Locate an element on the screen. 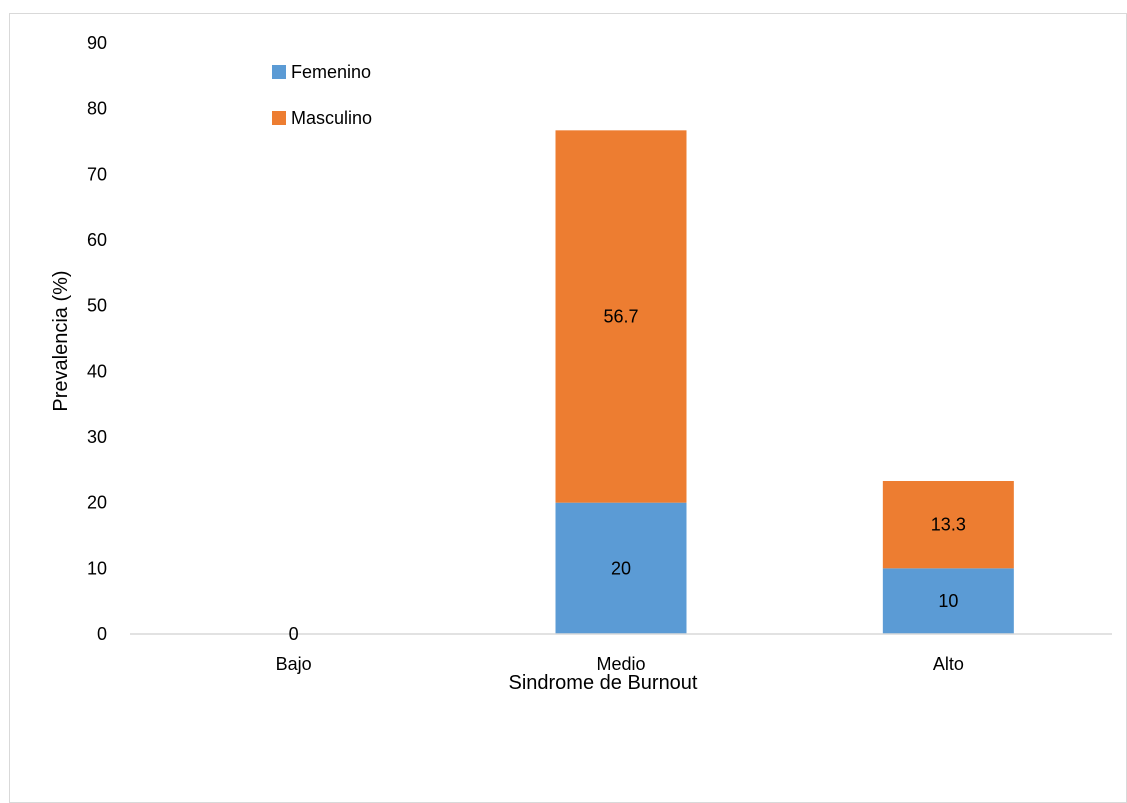 This screenshot has height=803, width=1127. y-tick-label: 20 is located at coordinates (97, 503).